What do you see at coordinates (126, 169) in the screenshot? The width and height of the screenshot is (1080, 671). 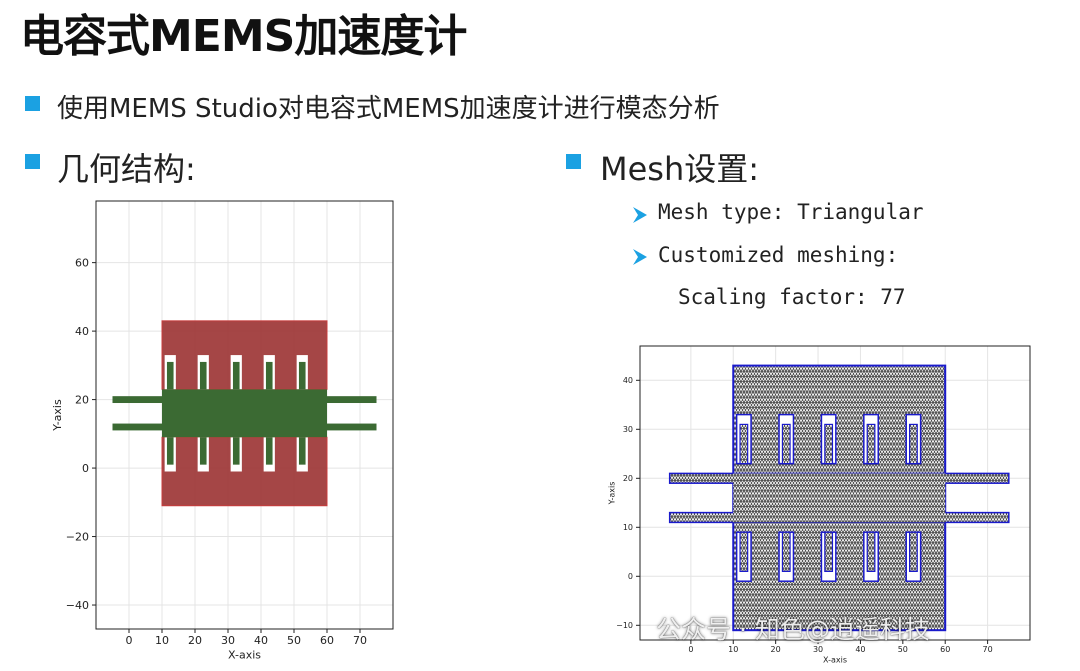 I see `geometry-heading: 几何结构:` at bounding box center [126, 169].